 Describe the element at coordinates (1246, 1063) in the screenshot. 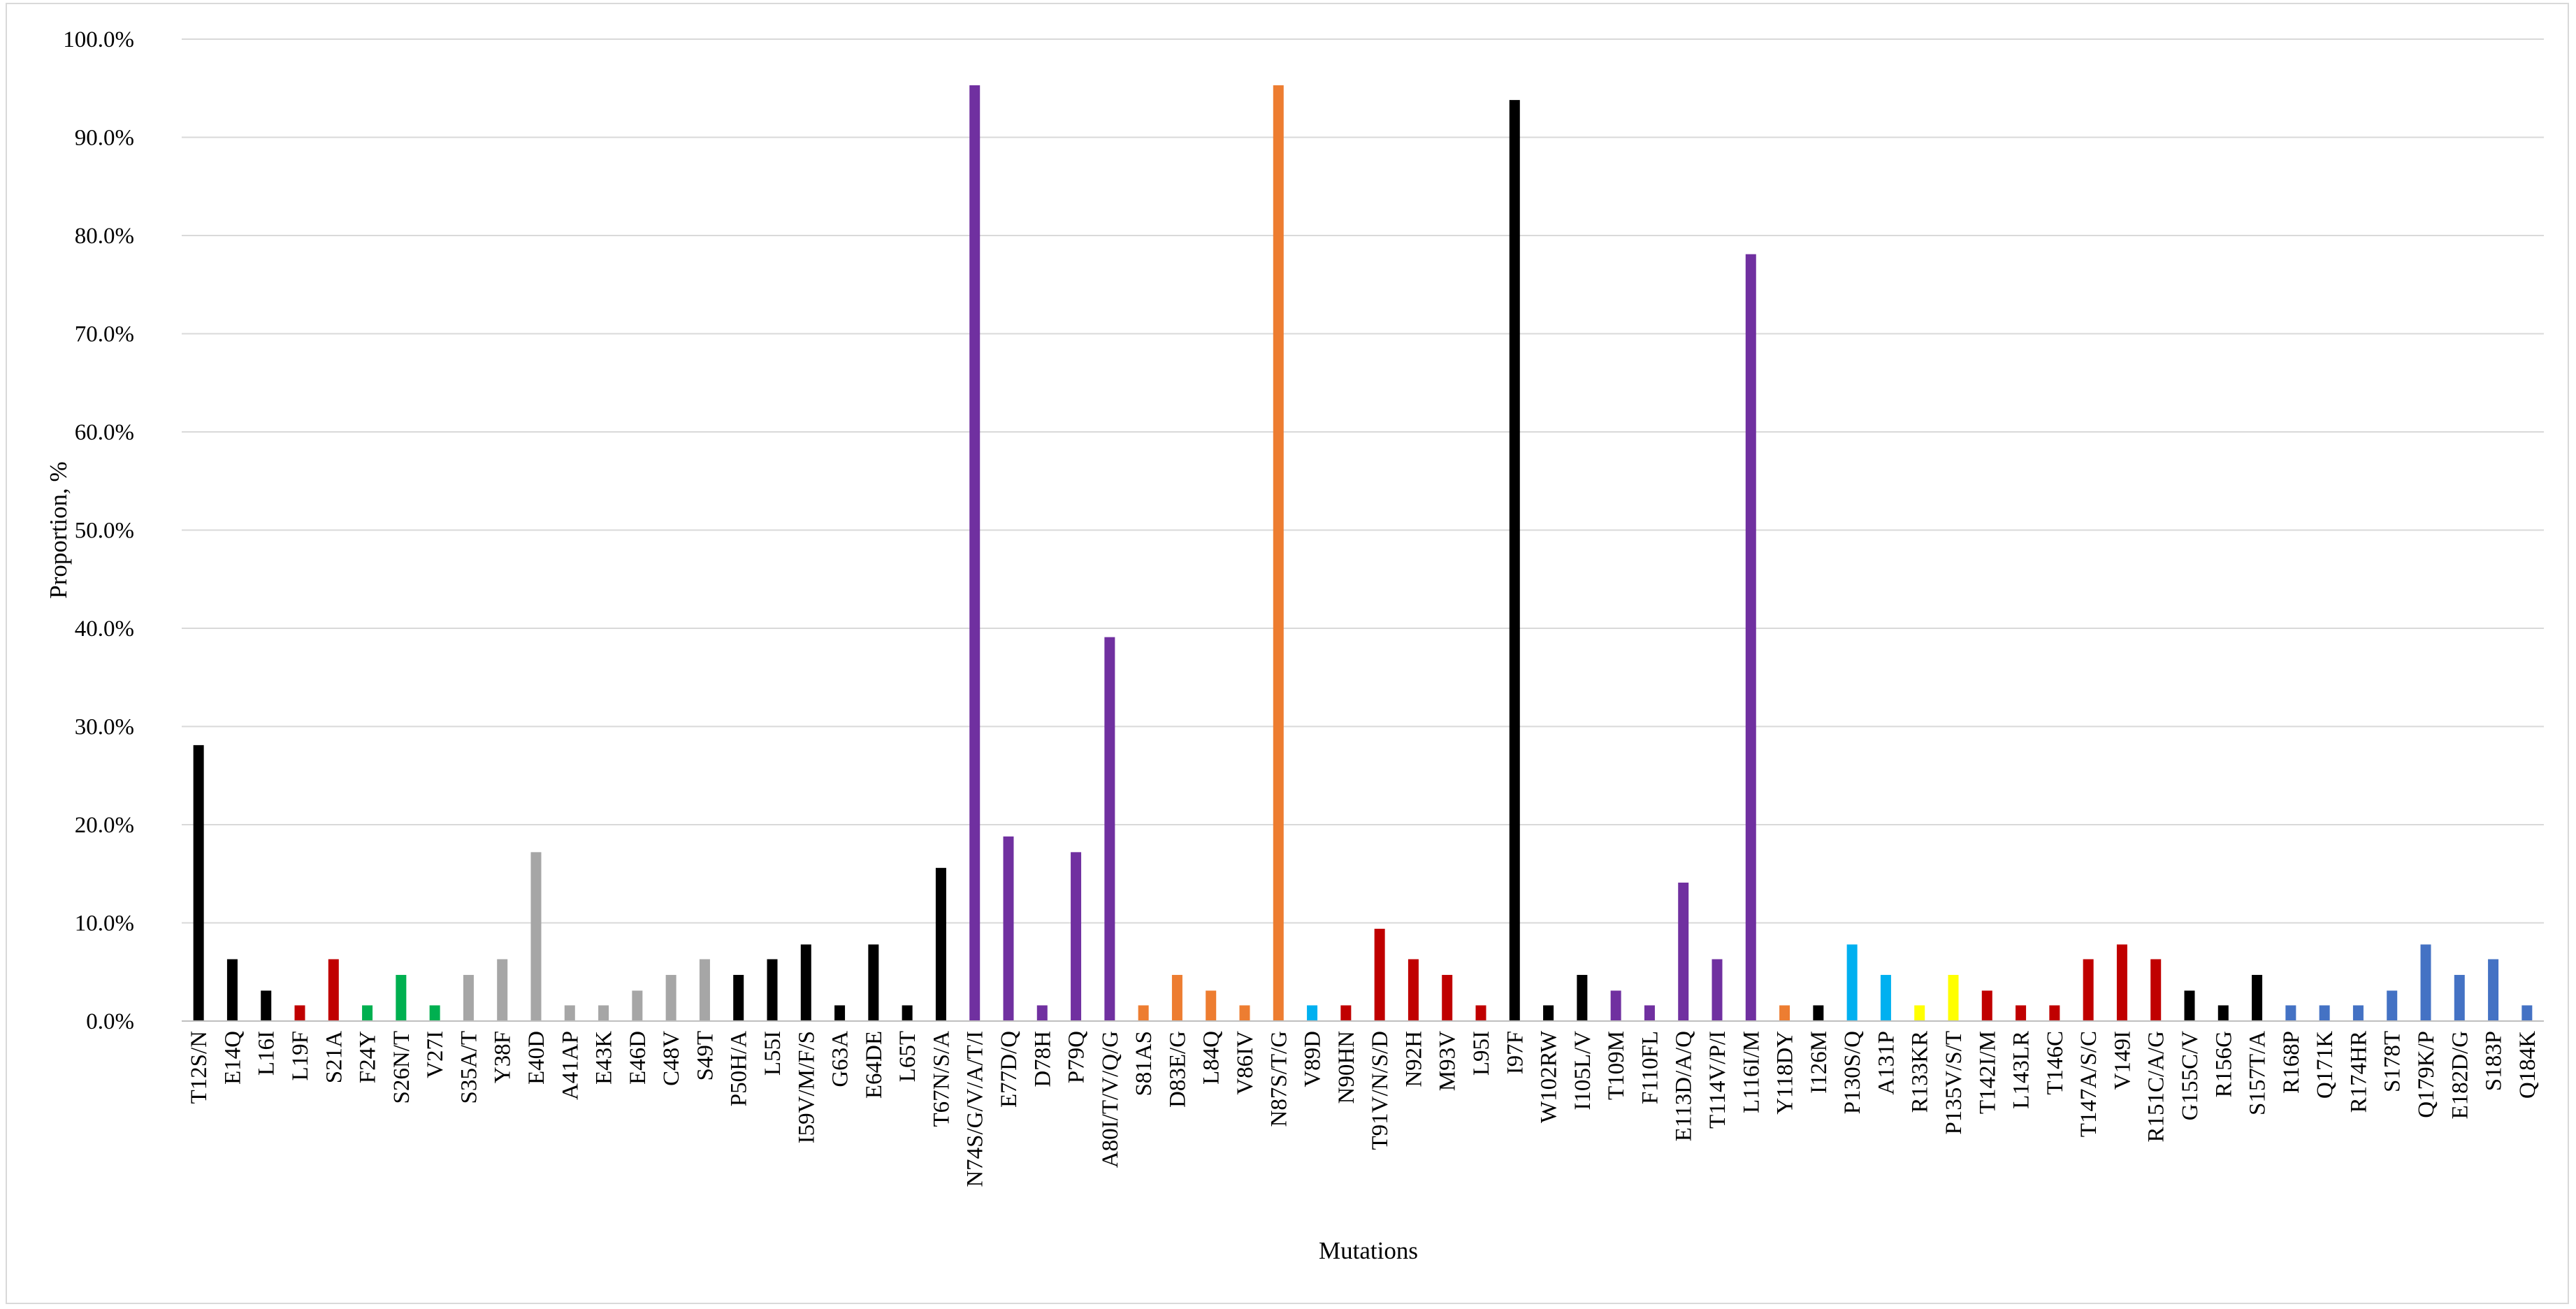

I see `x-tick-label: V86IV` at that location.